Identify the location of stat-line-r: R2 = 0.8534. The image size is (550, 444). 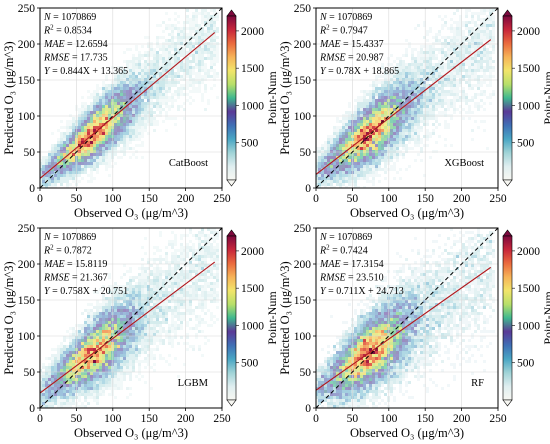
(67, 30).